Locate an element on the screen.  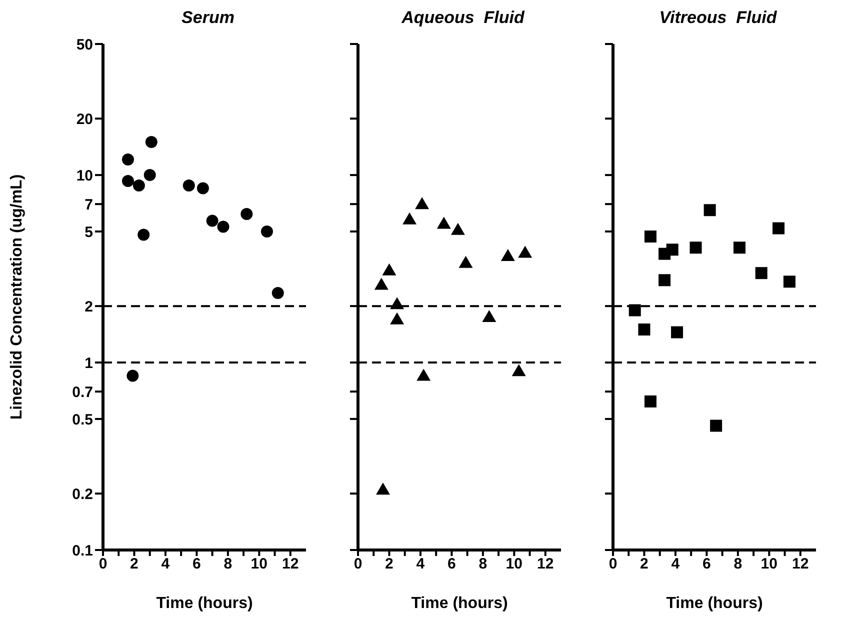
y-tick-label: 20 is located at coordinates (84, 119).